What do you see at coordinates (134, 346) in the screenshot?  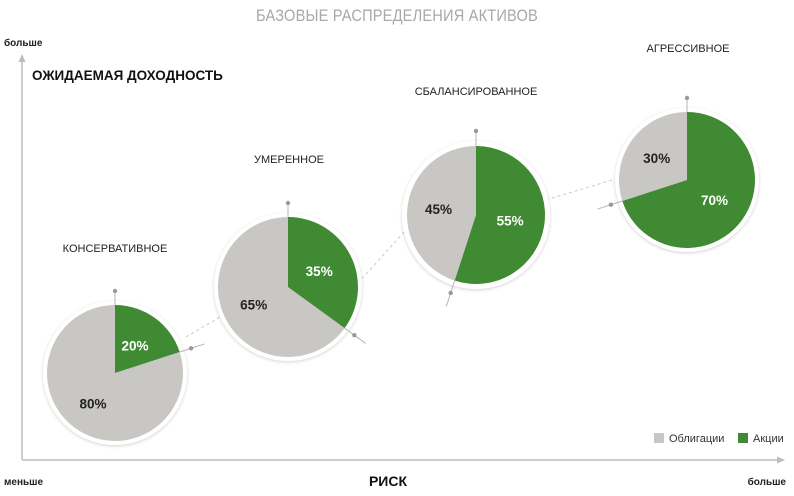 I see `stocks-percent-label: 20%` at bounding box center [134, 346].